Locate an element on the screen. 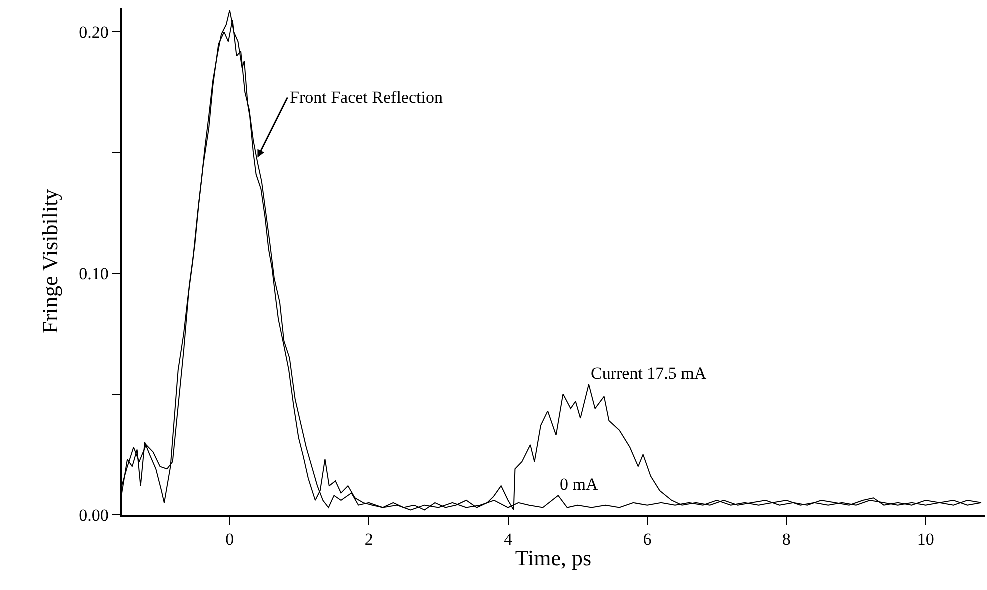 Image resolution: width=987 pixels, height=590 pixels. series-label: 0 mA is located at coordinates (579, 484).